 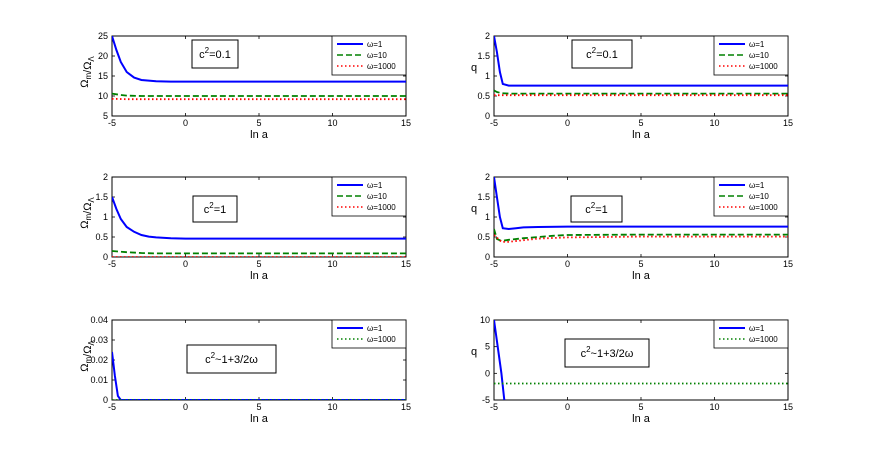 What do you see at coordinates (103, 36) in the screenshot?
I see `y-tick-label: 25` at bounding box center [103, 36].